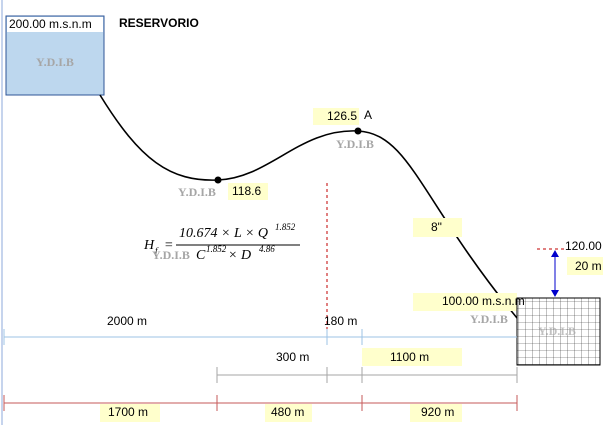 The image size is (603, 430). I want to click on formula: 4.86, so click(267, 249).